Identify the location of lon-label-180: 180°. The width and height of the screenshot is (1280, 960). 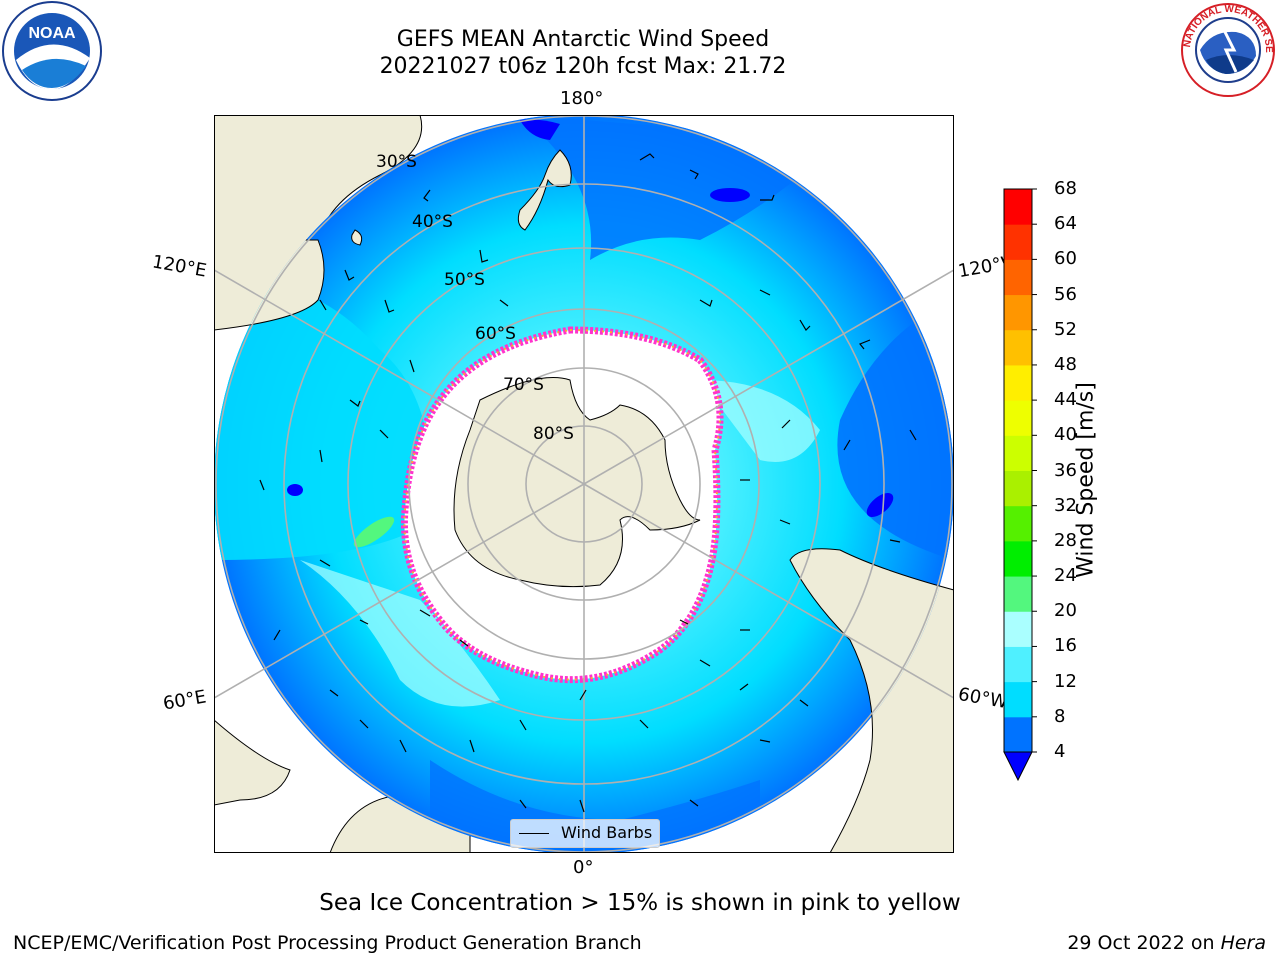
(582, 98).